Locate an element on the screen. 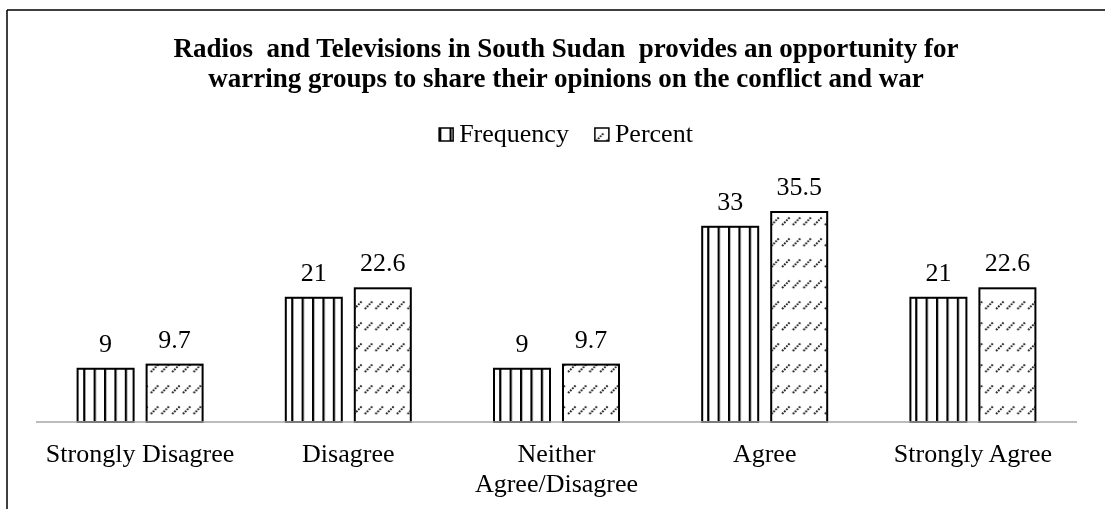 This screenshot has height=510, width=1106. x-tick-label: Neither Agree/Disagree is located at coordinates (556, 468).